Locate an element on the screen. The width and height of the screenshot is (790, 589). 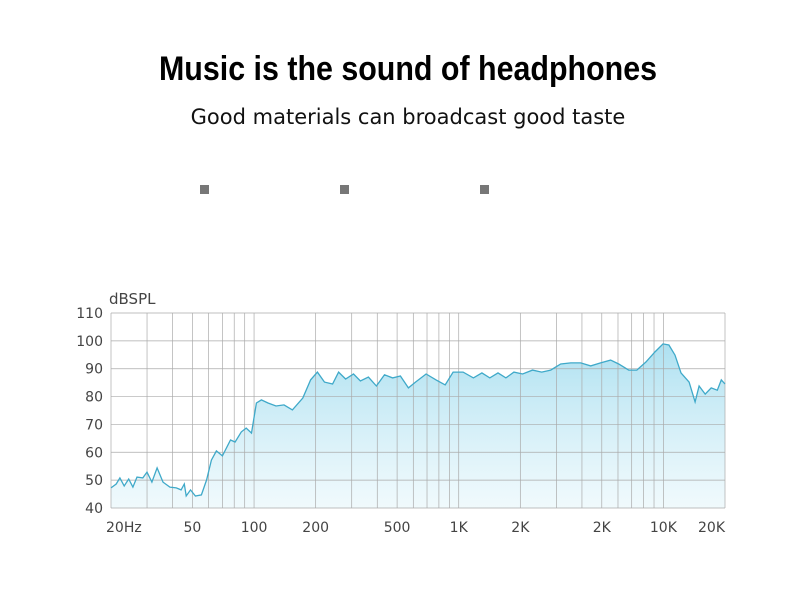
y-tick-label: 60 is located at coordinates (94, 453).